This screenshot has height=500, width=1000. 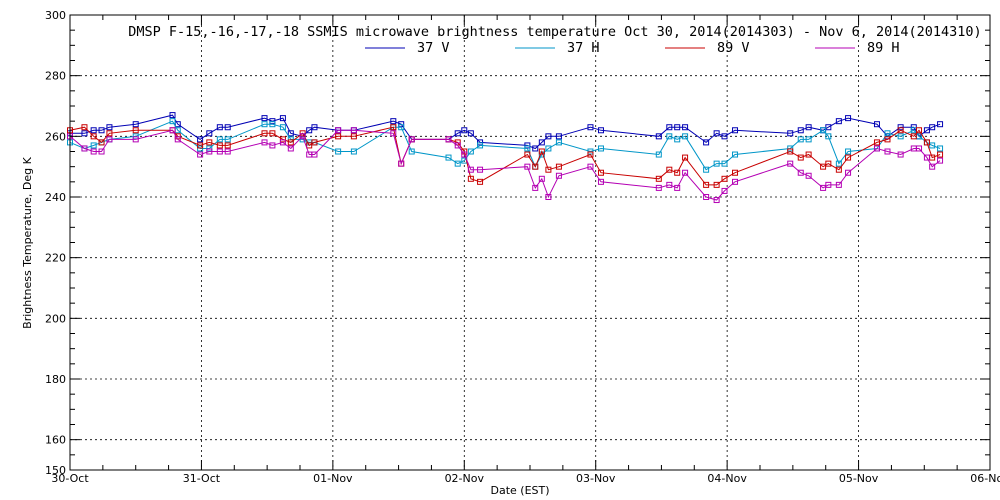 I want to click on legend-label: 89 H, so click(x=883, y=48).